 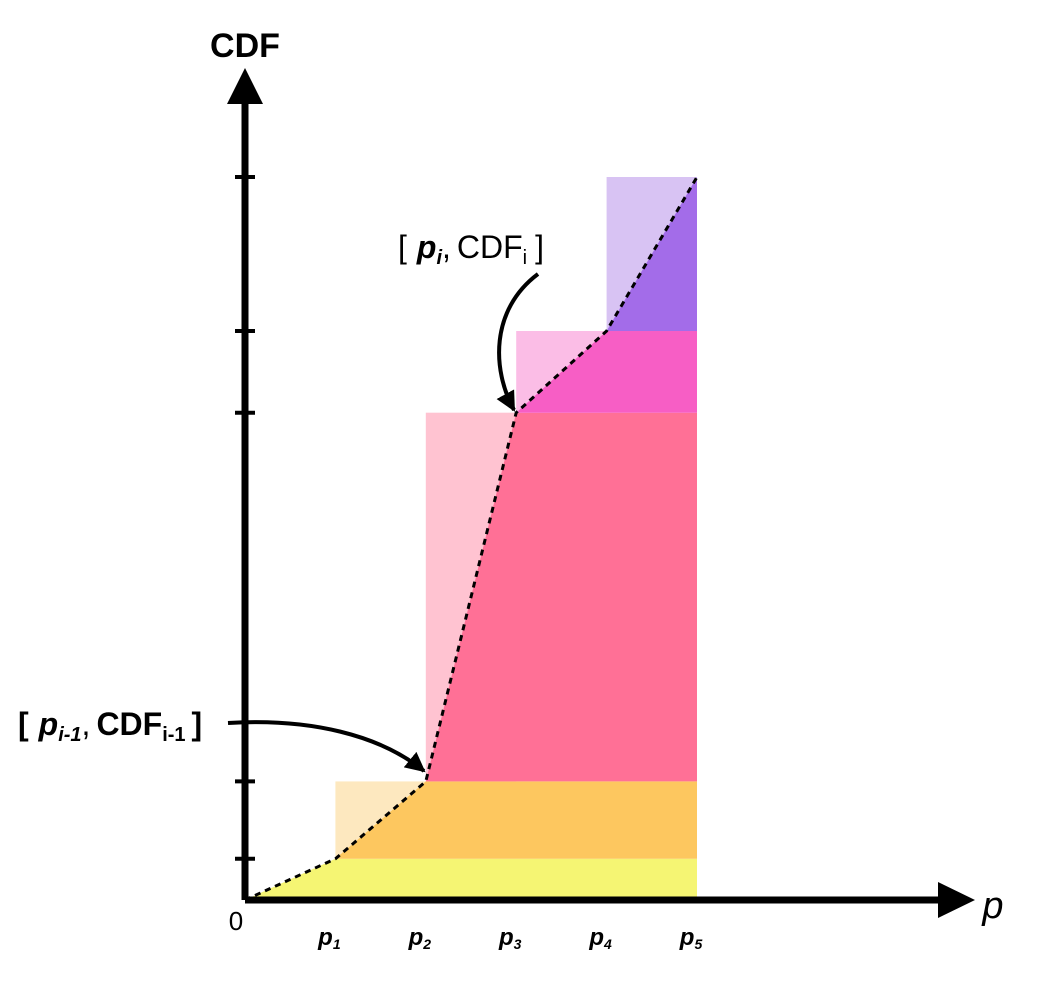 What do you see at coordinates (596, 937) in the screenshot?
I see `x-tick-label-4-base: p` at bounding box center [596, 937].